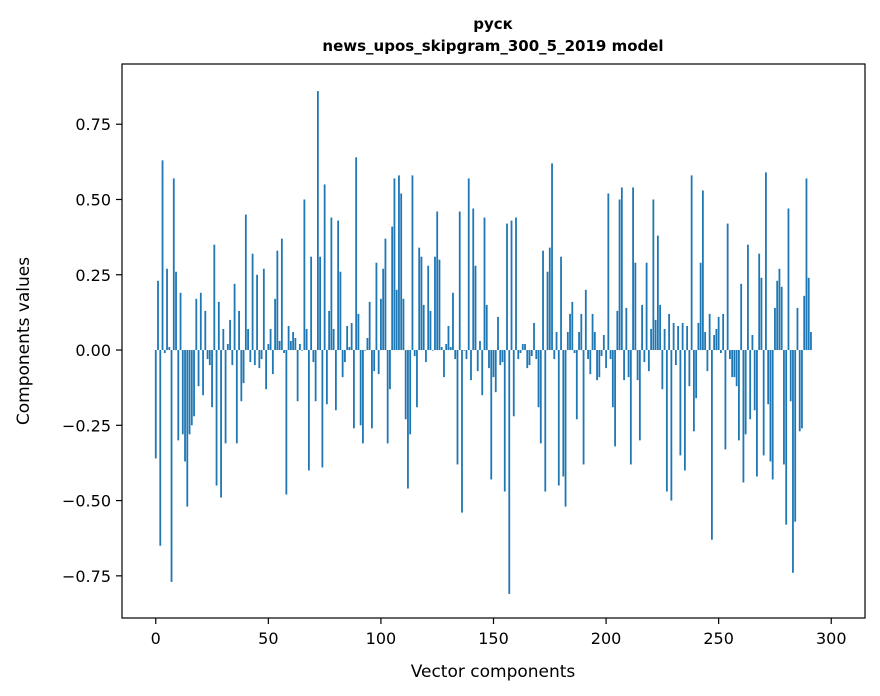 The width and height of the screenshot is (880, 696). What do you see at coordinates (831, 638) in the screenshot?
I see `x-tick-label: 300` at bounding box center [831, 638].